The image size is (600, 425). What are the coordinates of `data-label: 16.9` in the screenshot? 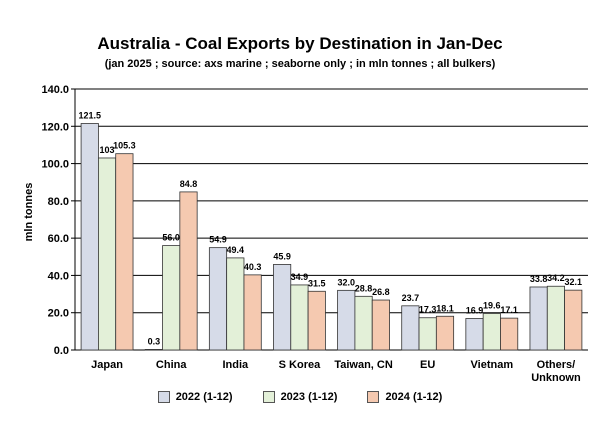 It's located at (475, 310).